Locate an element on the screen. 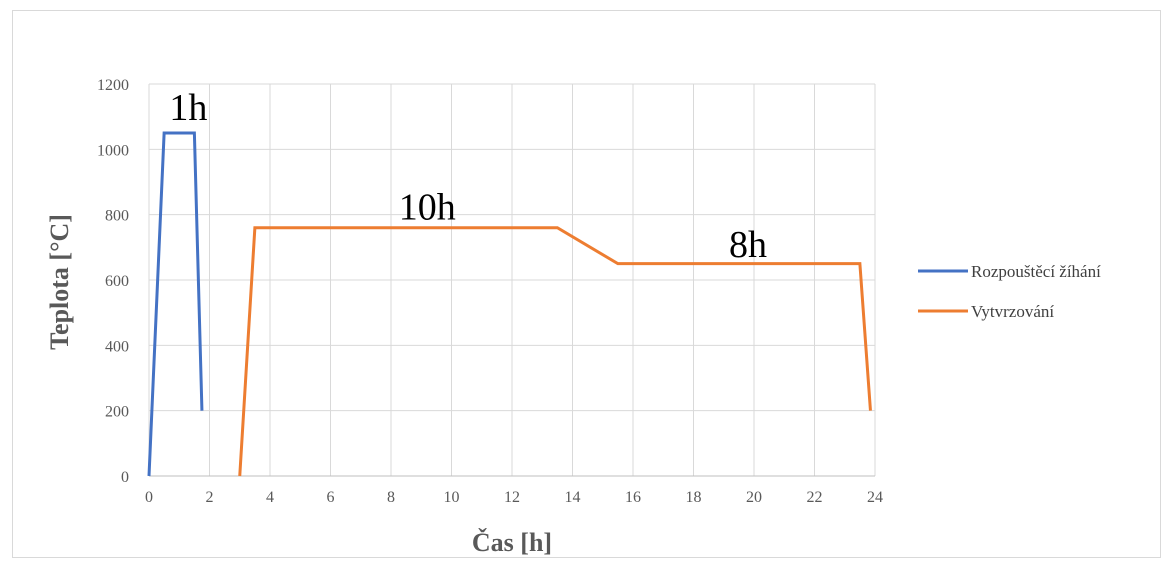 The width and height of the screenshot is (1163, 561). x-tick-label: 18 is located at coordinates (694, 497).